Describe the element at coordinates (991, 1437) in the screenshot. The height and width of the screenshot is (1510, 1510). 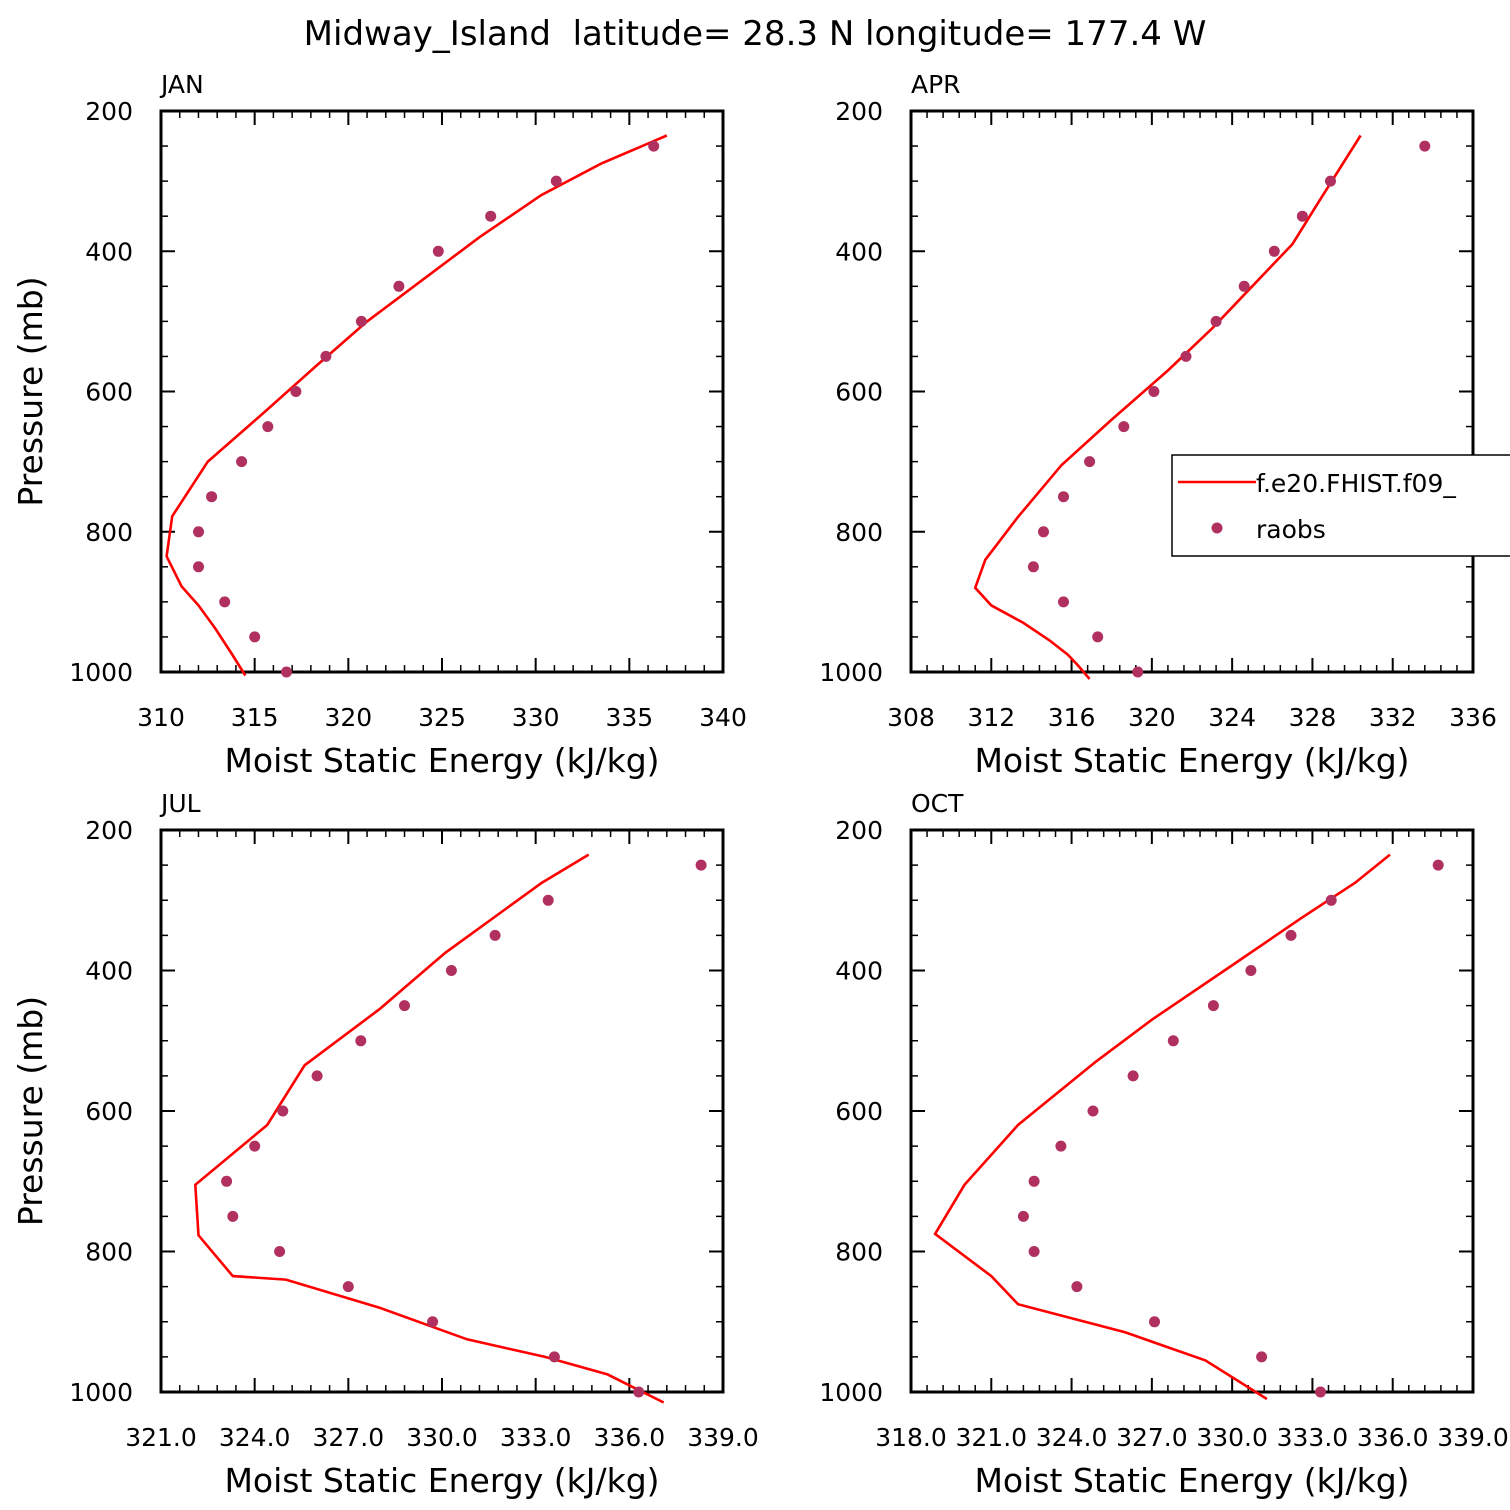
I see `x-tick-label: 321.0` at that location.